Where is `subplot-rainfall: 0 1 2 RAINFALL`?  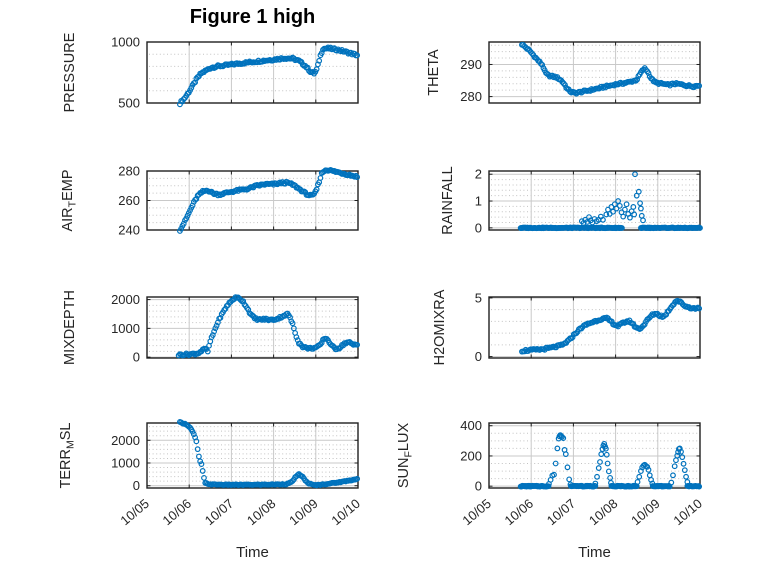
subplot-rainfall: 0 1 2 RAINFALL is located at coordinates (571, 200).